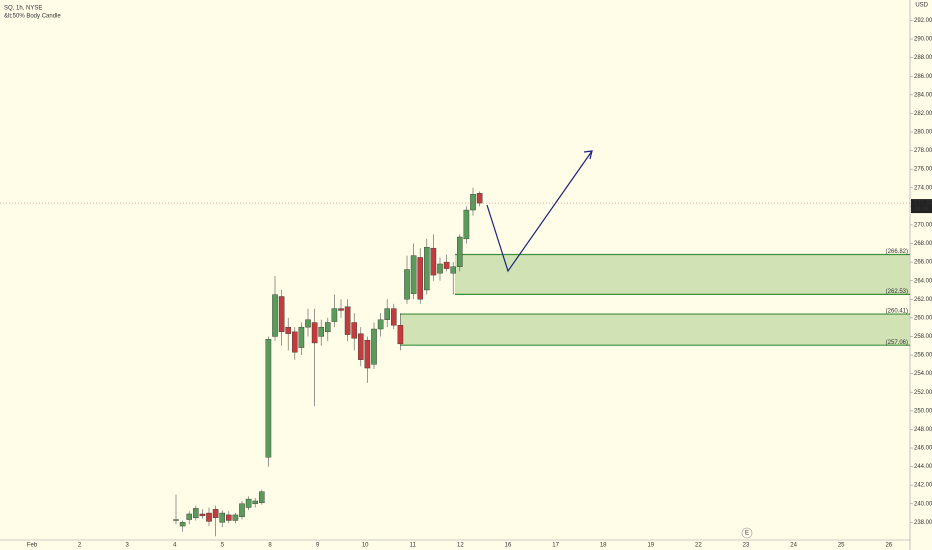  What do you see at coordinates (923, 95) in the screenshot?
I see `y-tick-label: 284.00` at bounding box center [923, 95].